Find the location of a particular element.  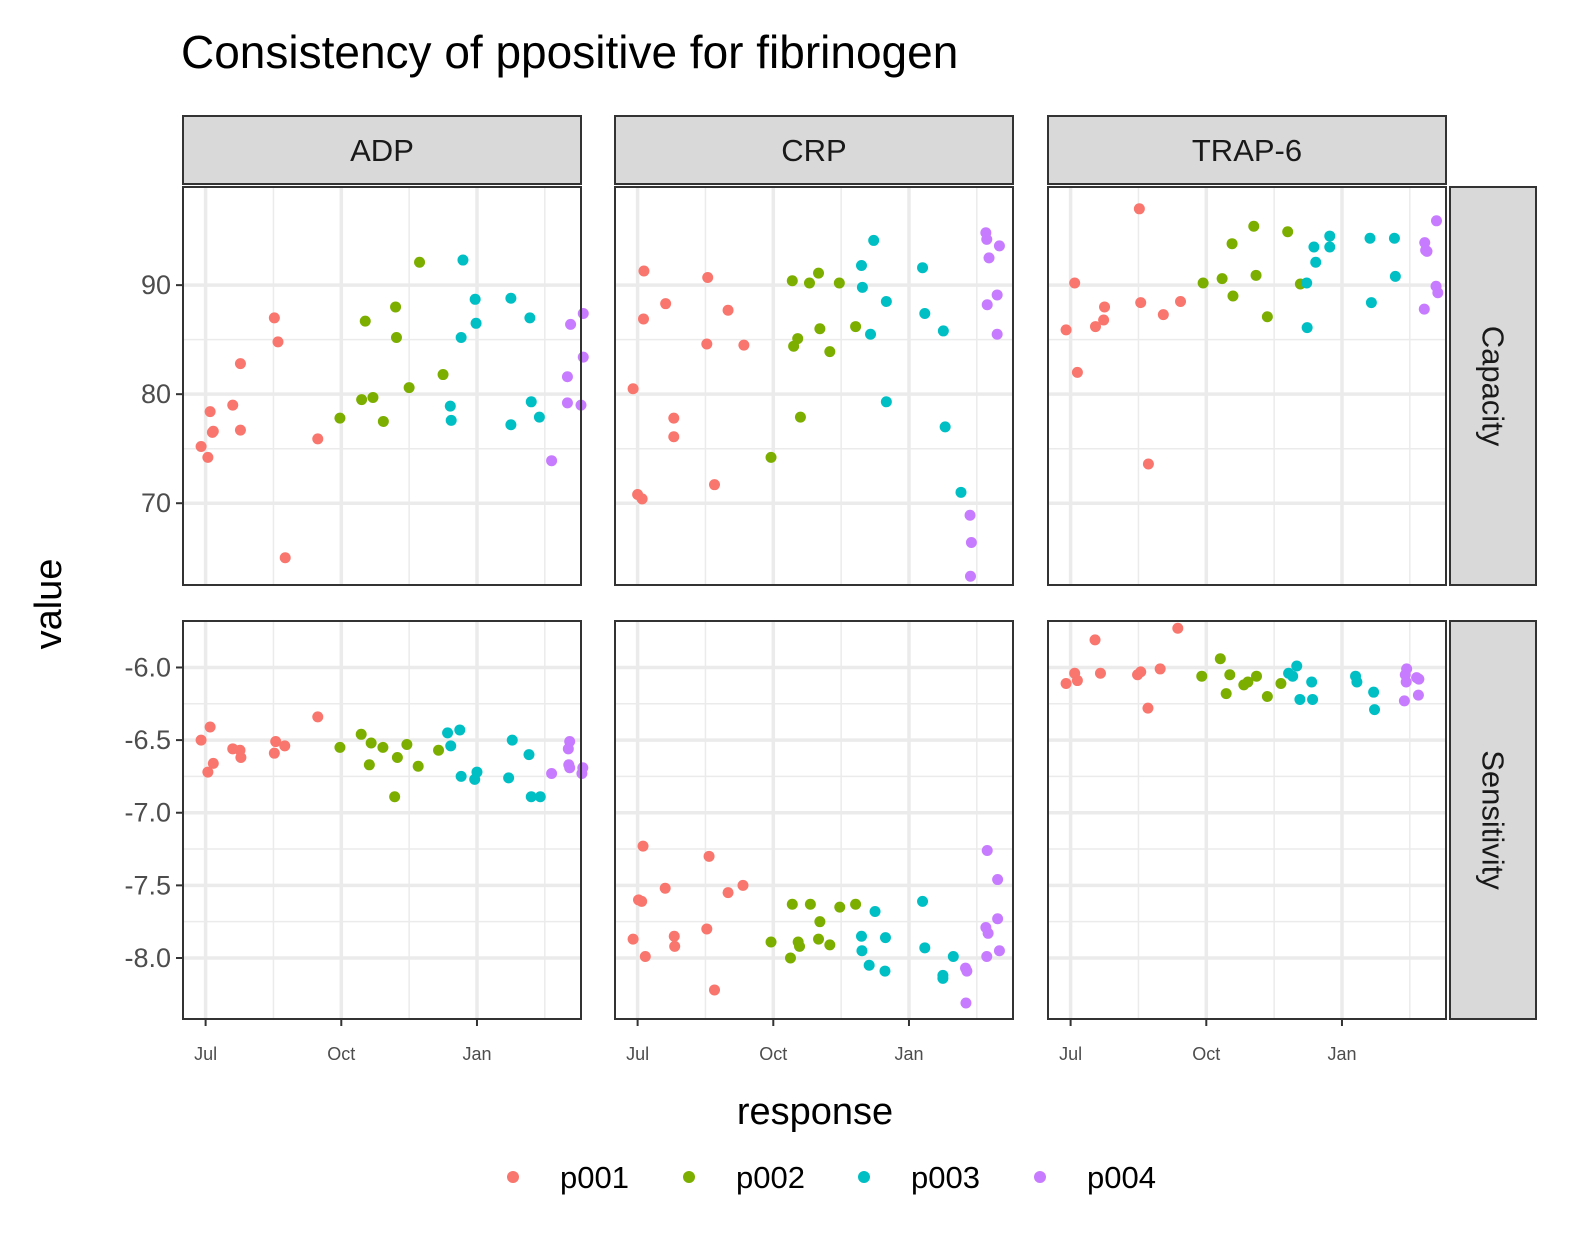

legend-key-p002 is located at coordinates (689, 1177).